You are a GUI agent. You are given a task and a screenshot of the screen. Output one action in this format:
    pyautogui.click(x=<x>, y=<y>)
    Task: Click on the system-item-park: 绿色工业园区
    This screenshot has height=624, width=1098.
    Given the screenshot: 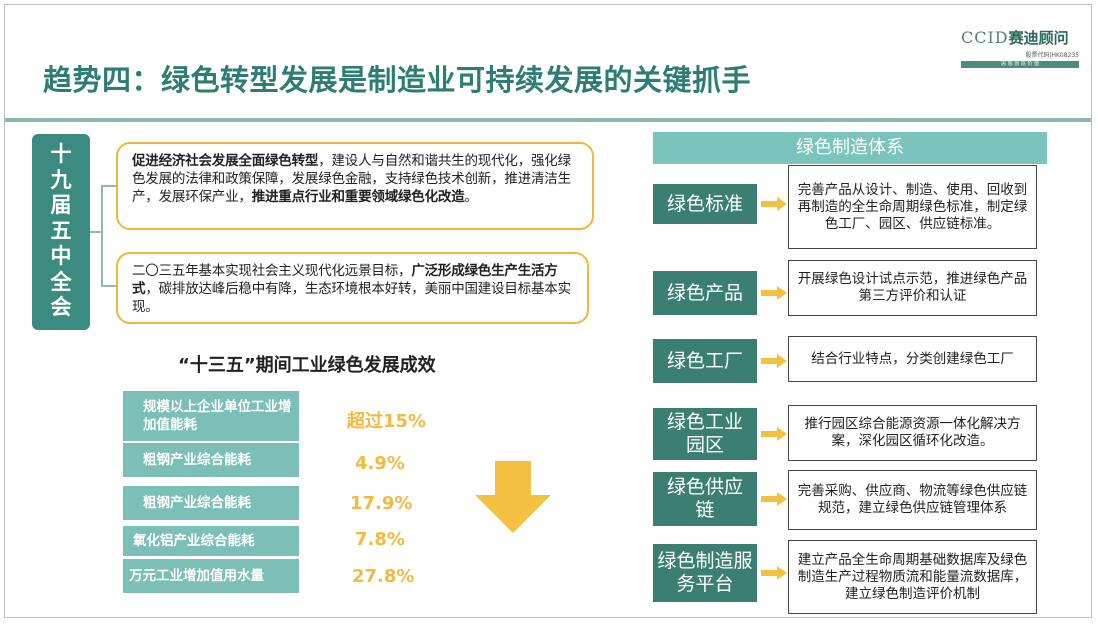 What is the action you would take?
    pyautogui.click(x=705, y=434)
    